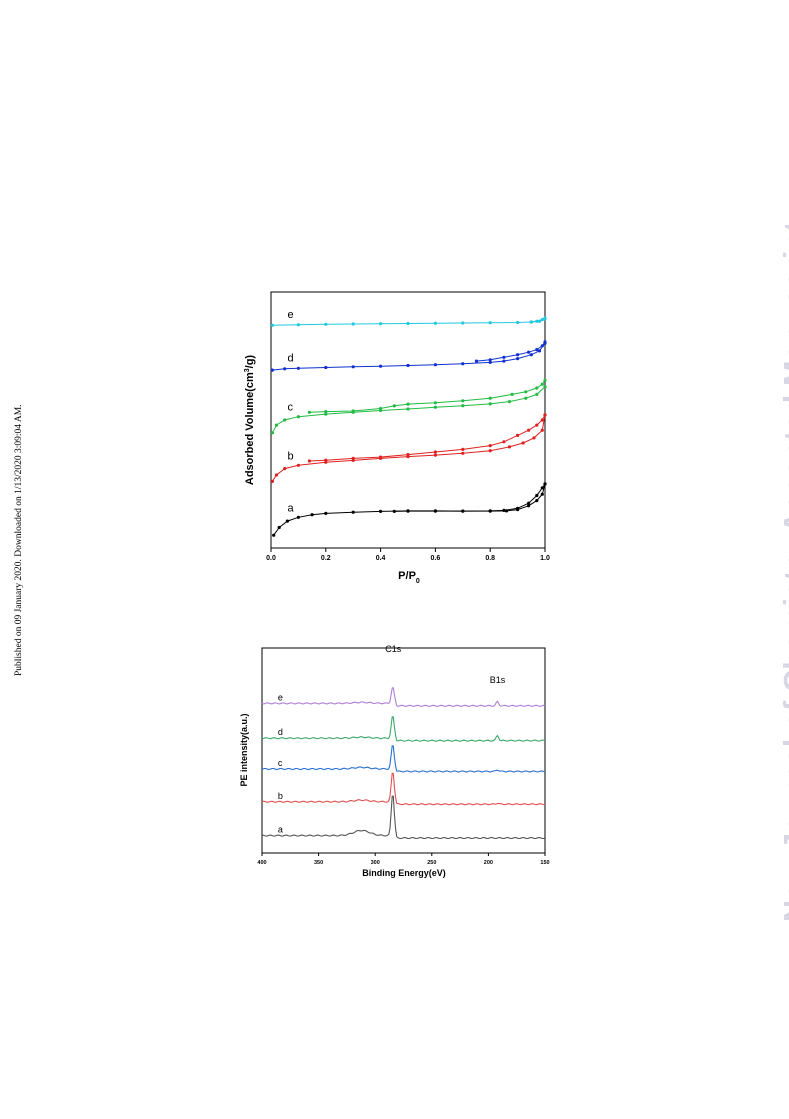 The image size is (789, 1119). Describe the element at coordinates (280, 732) in the screenshot. I see `xps-series-label-d: d` at that location.